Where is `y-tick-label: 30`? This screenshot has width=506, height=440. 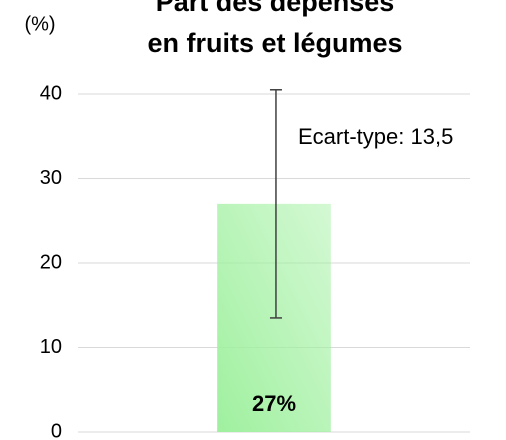
y-tick-label: 30 is located at coordinates (51, 178).